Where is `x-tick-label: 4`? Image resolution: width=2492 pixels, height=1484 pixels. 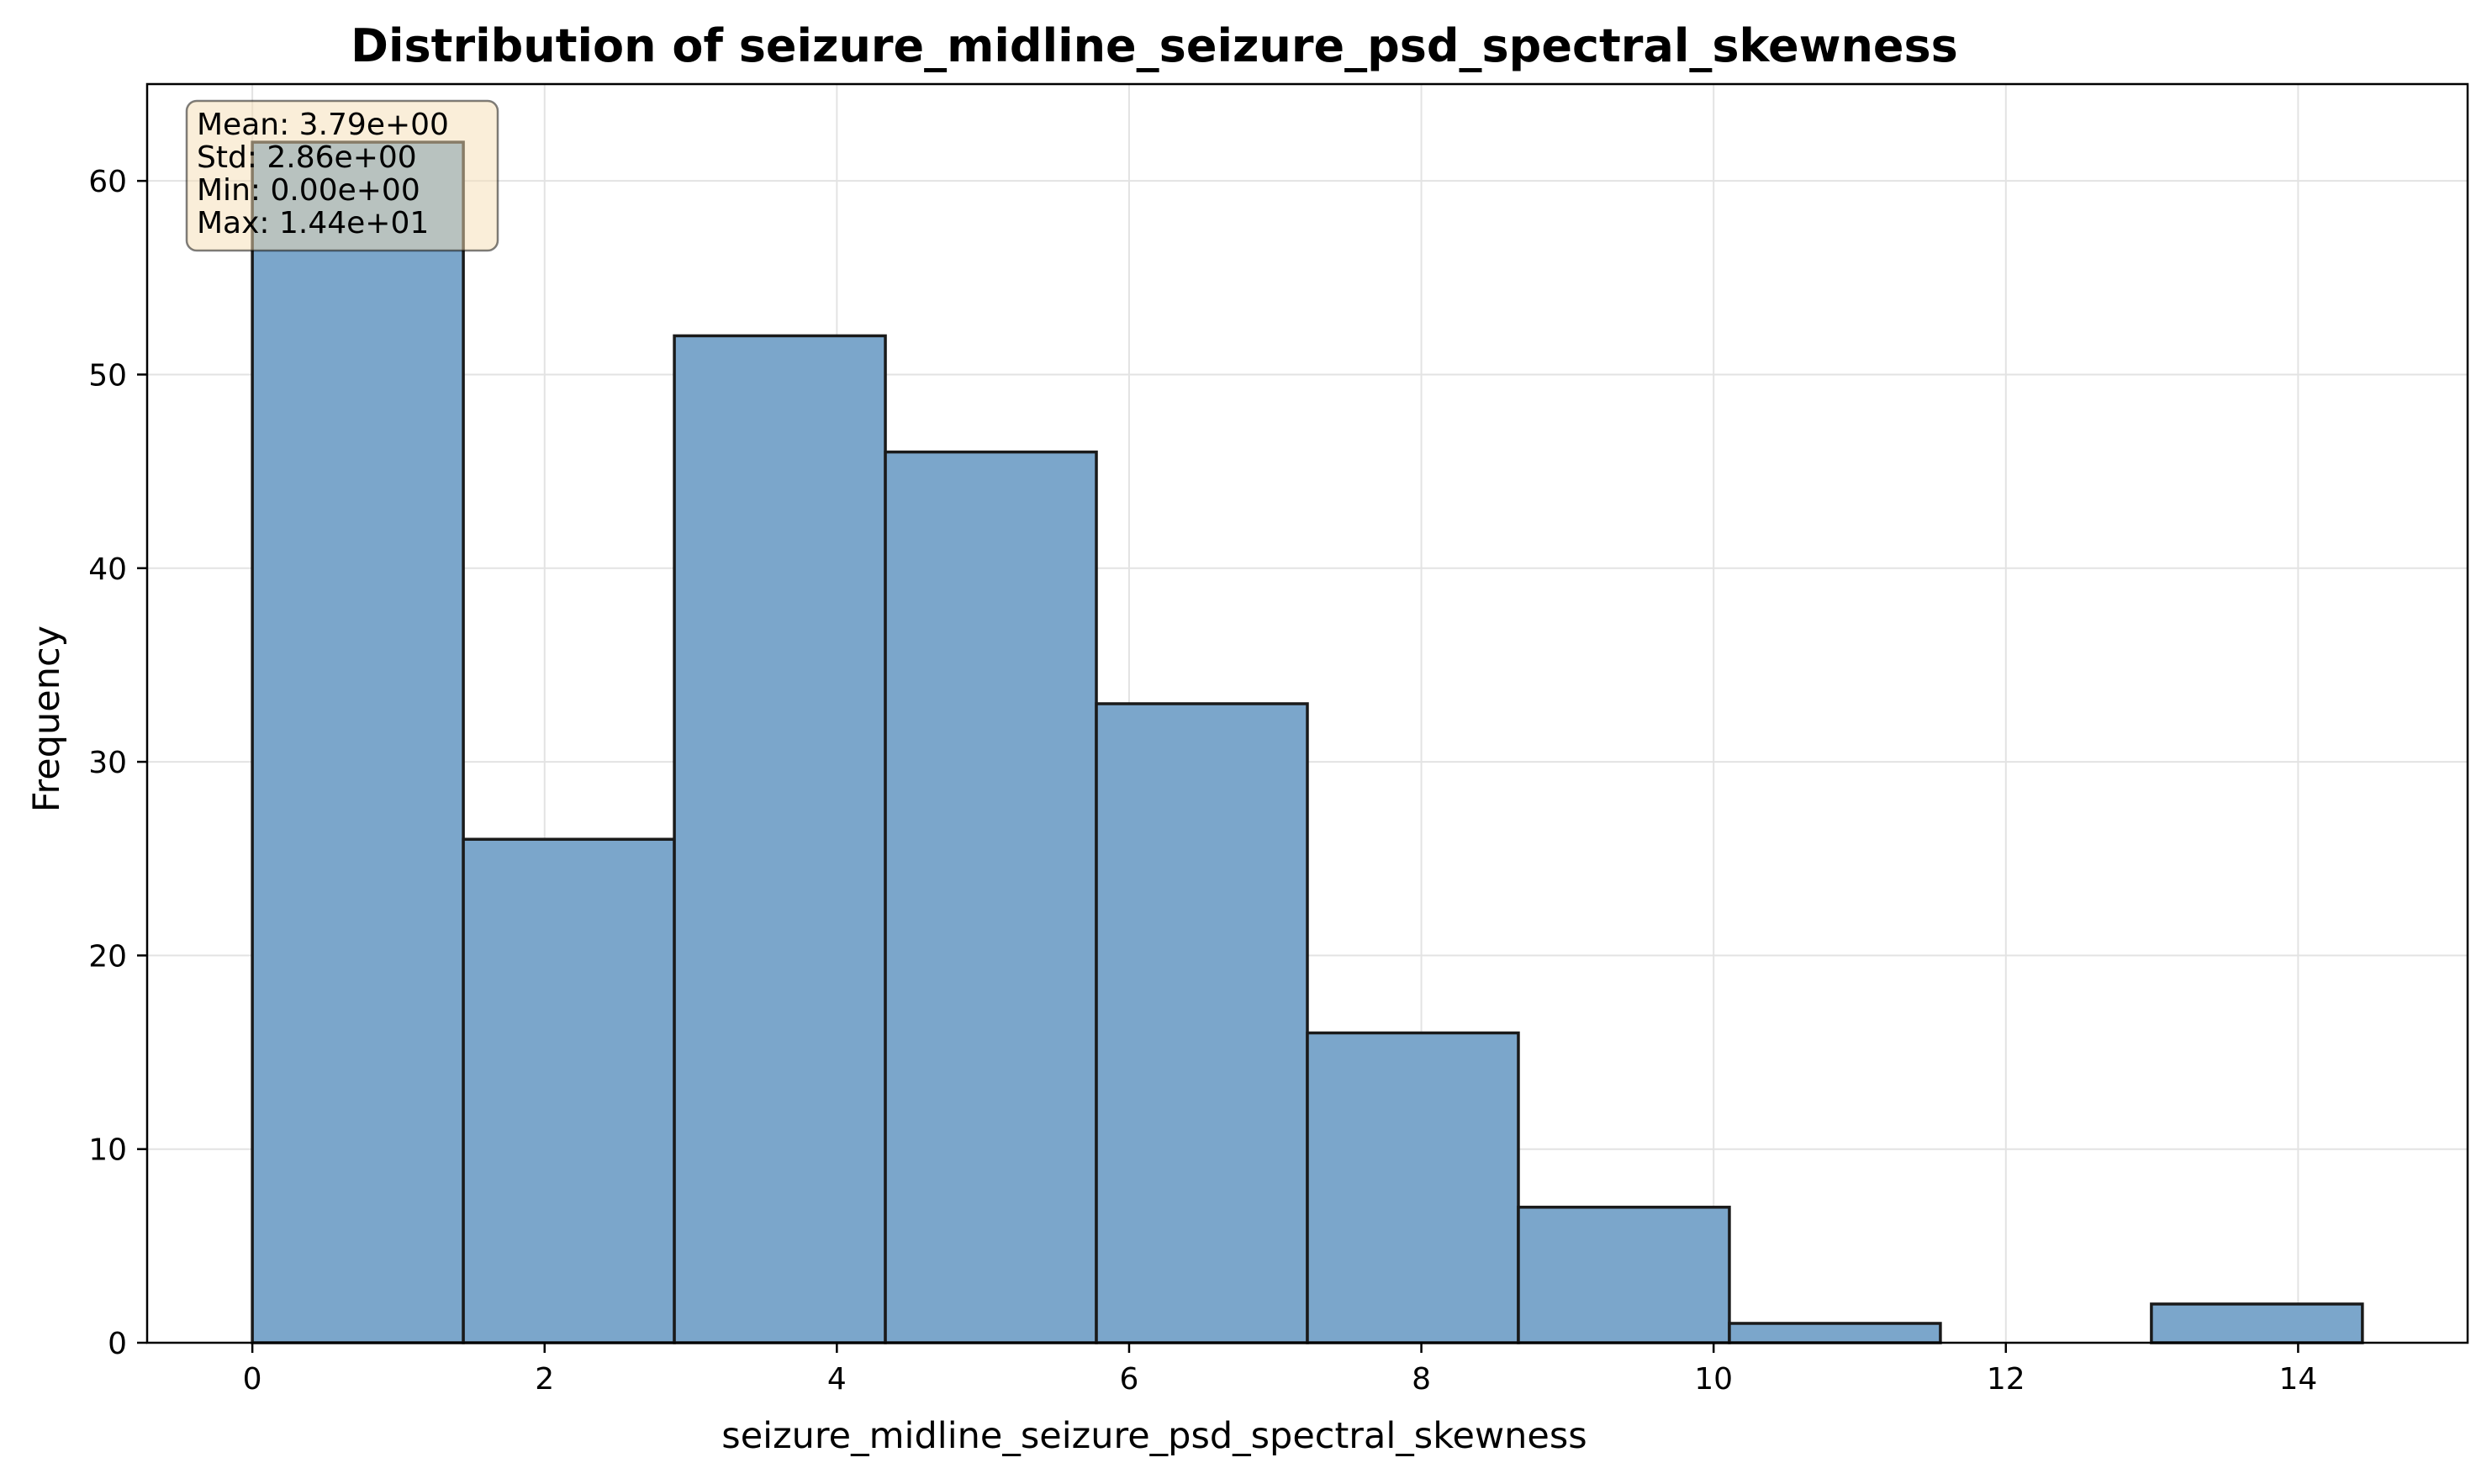
x-tick-label: 4 is located at coordinates (837, 1379).